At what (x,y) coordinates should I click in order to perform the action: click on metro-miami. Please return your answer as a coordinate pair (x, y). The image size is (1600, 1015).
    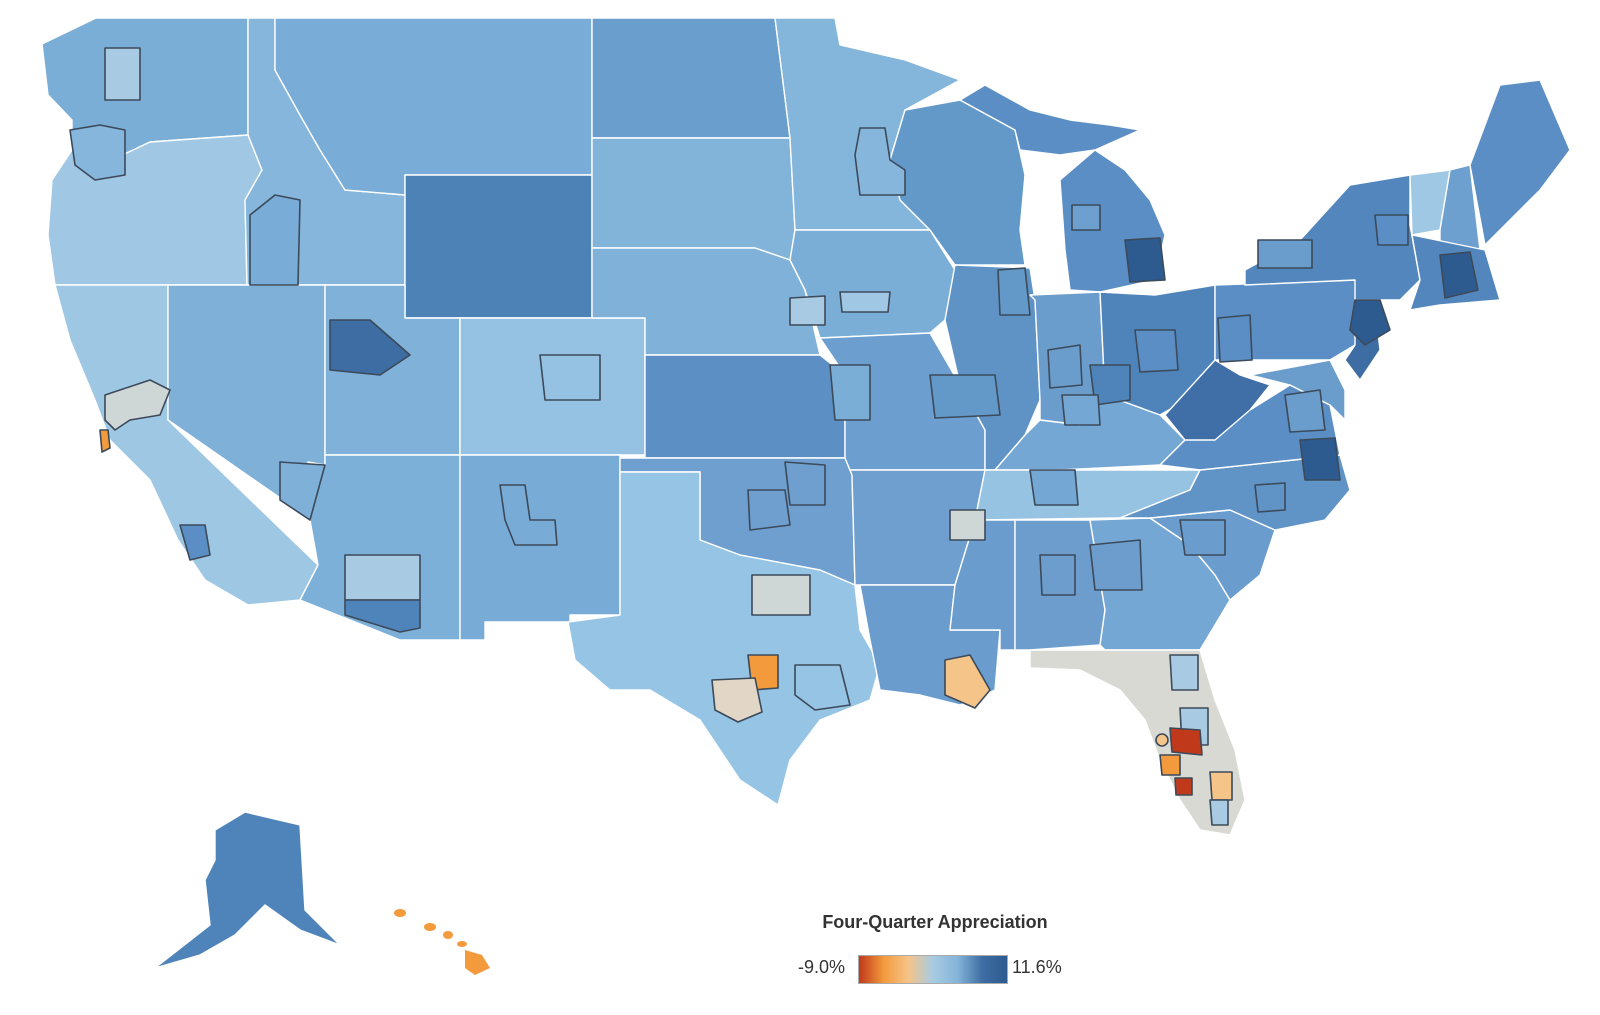
    Looking at the image, I should click on (1221, 786).